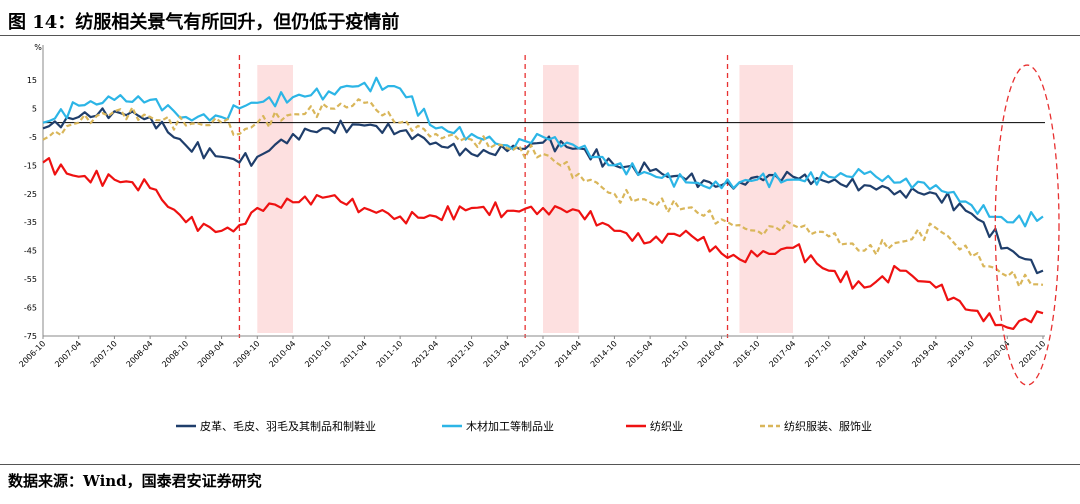 This screenshot has height=504, width=1080. What do you see at coordinates (30, 251) in the screenshot?
I see `y-tick-label: -45` at bounding box center [30, 251].